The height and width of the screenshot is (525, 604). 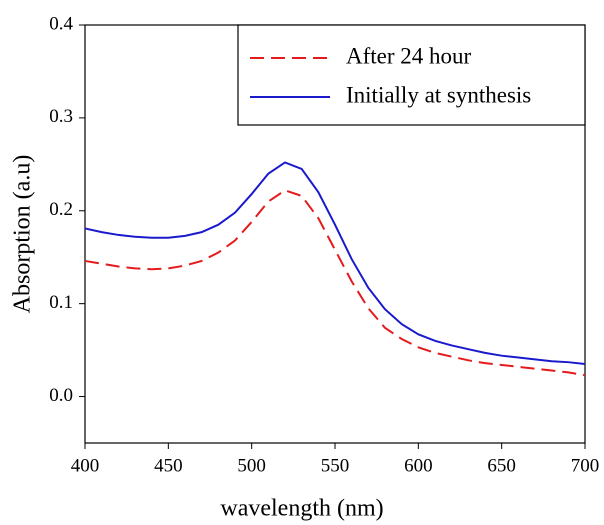 What do you see at coordinates (168, 465) in the screenshot?
I see `x-tick-label: 450` at bounding box center [168, 465].